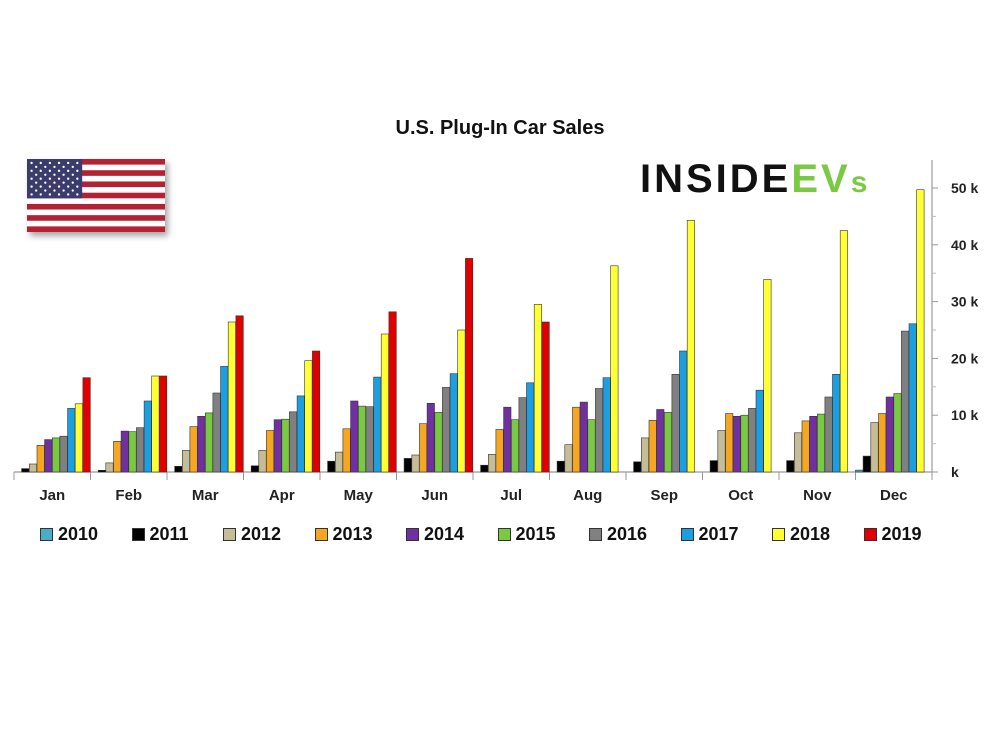  What do you see at coordinates (897, 433) in the screenshot?
I see `bar-2015-Dec` at bounding box center [897, 433].